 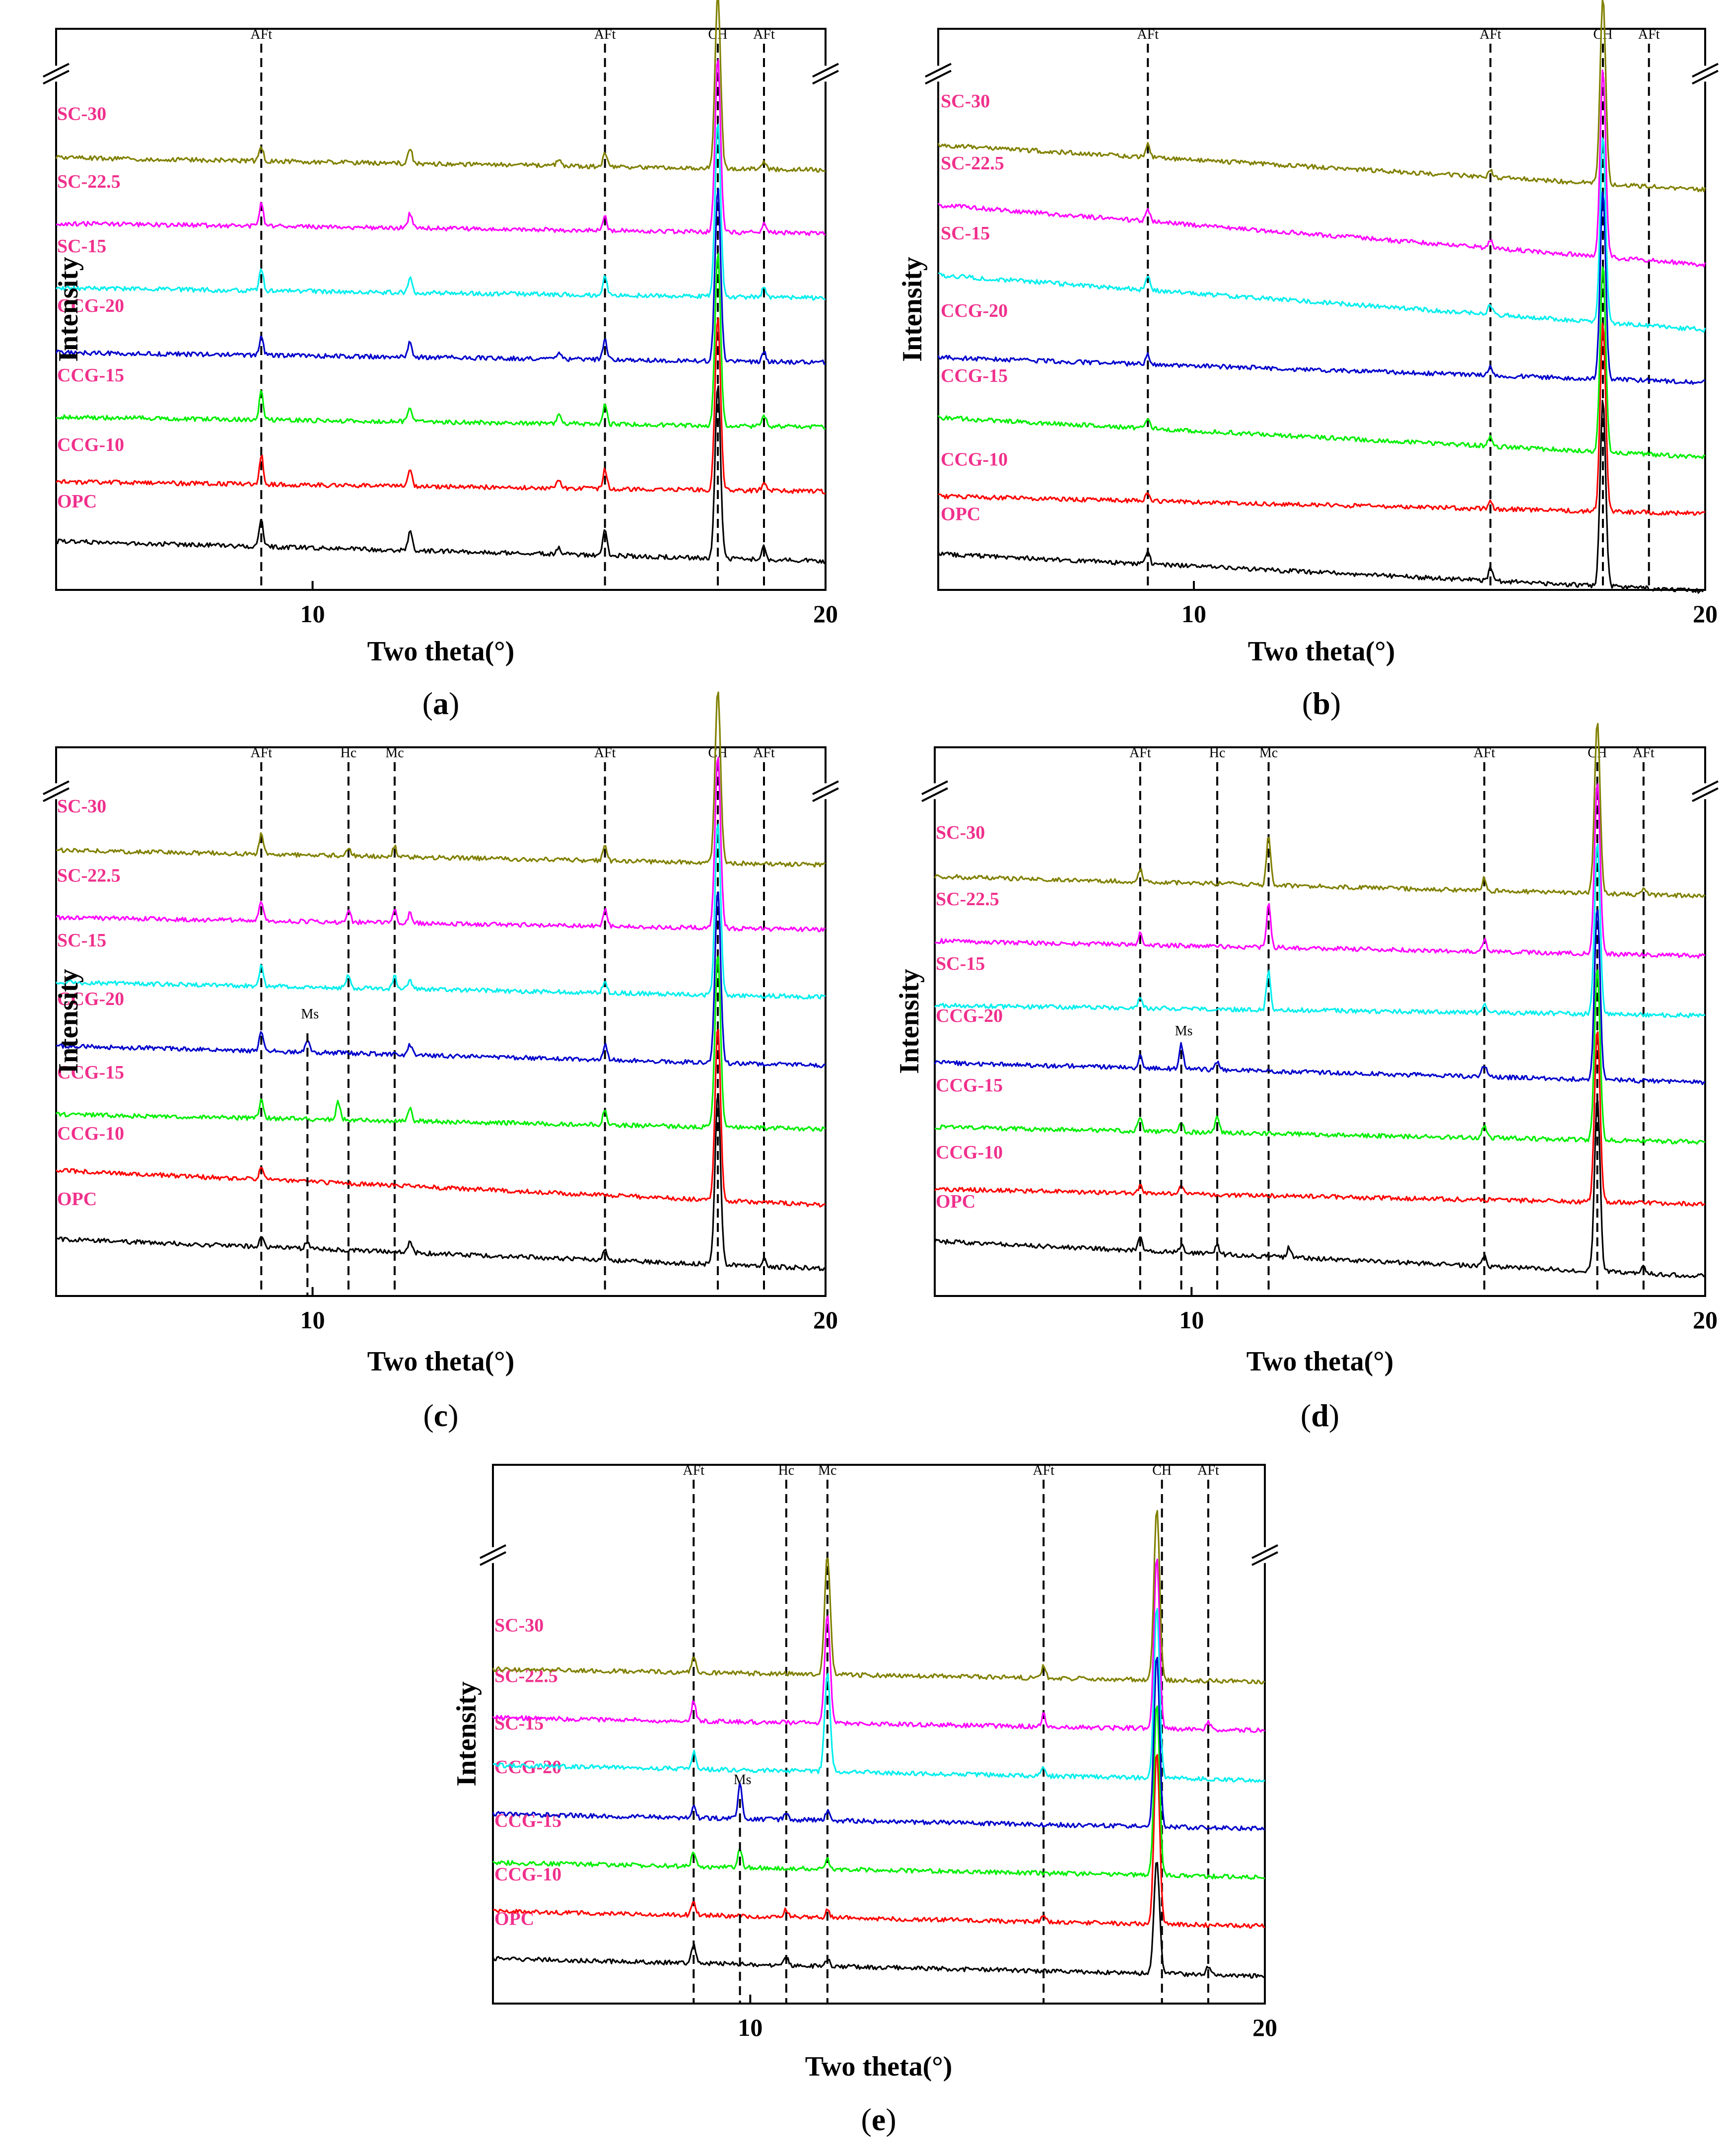 I want to click on panel-label-d: (d), so click(x=1320, y=1415).